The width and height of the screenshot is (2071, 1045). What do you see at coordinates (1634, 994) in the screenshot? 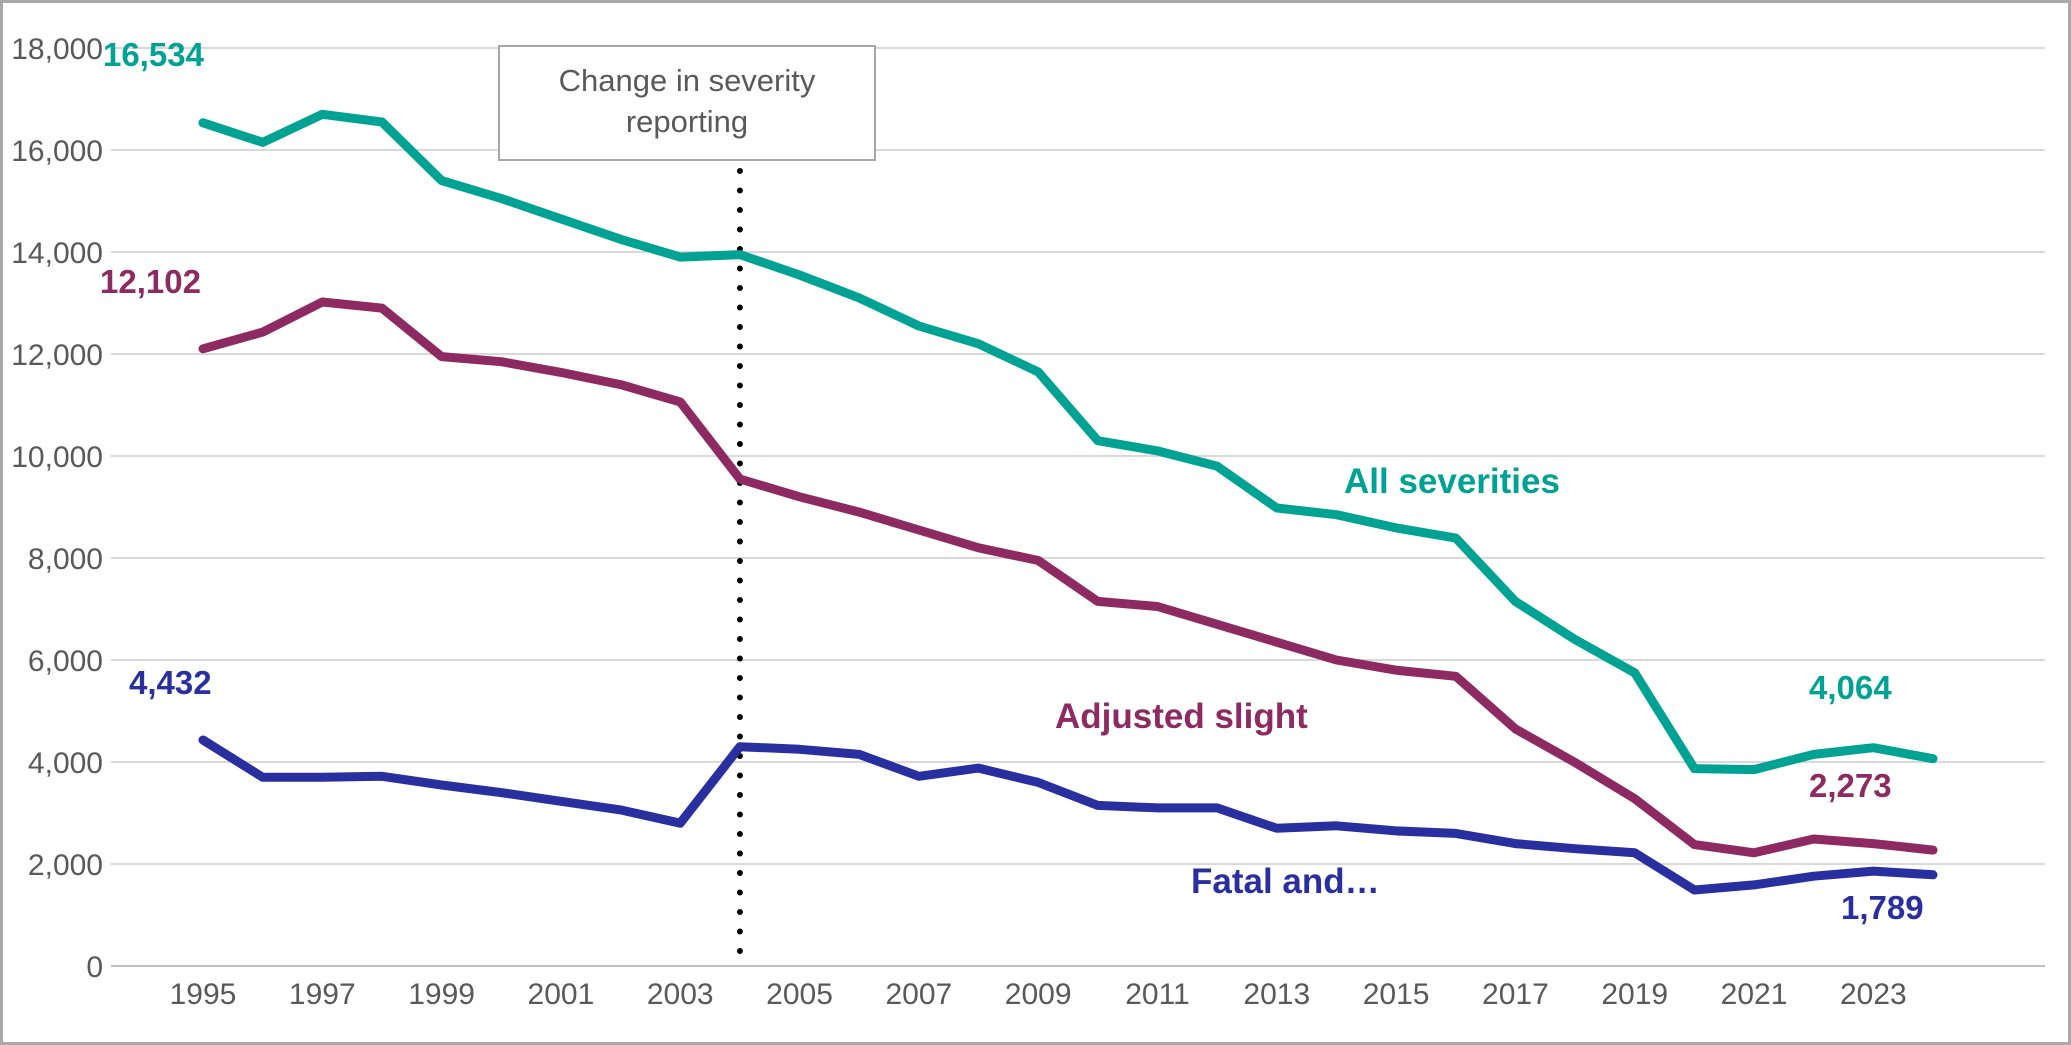
I see `x-axis-tick-label: 2019` at bounding box center [1634, 994].